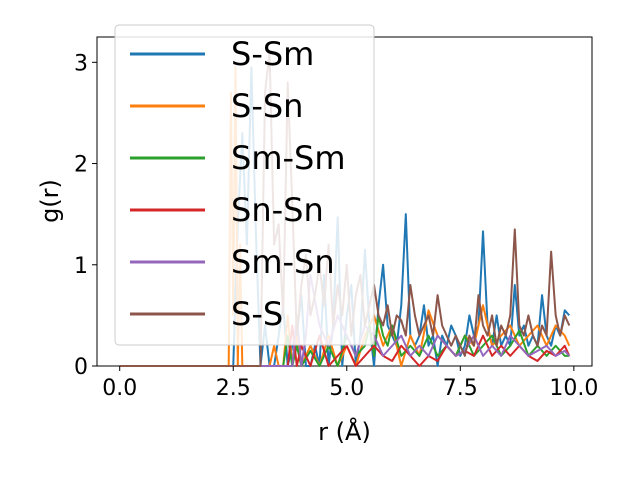  I want to click on y-tick-label: 3, so click(81, 63).